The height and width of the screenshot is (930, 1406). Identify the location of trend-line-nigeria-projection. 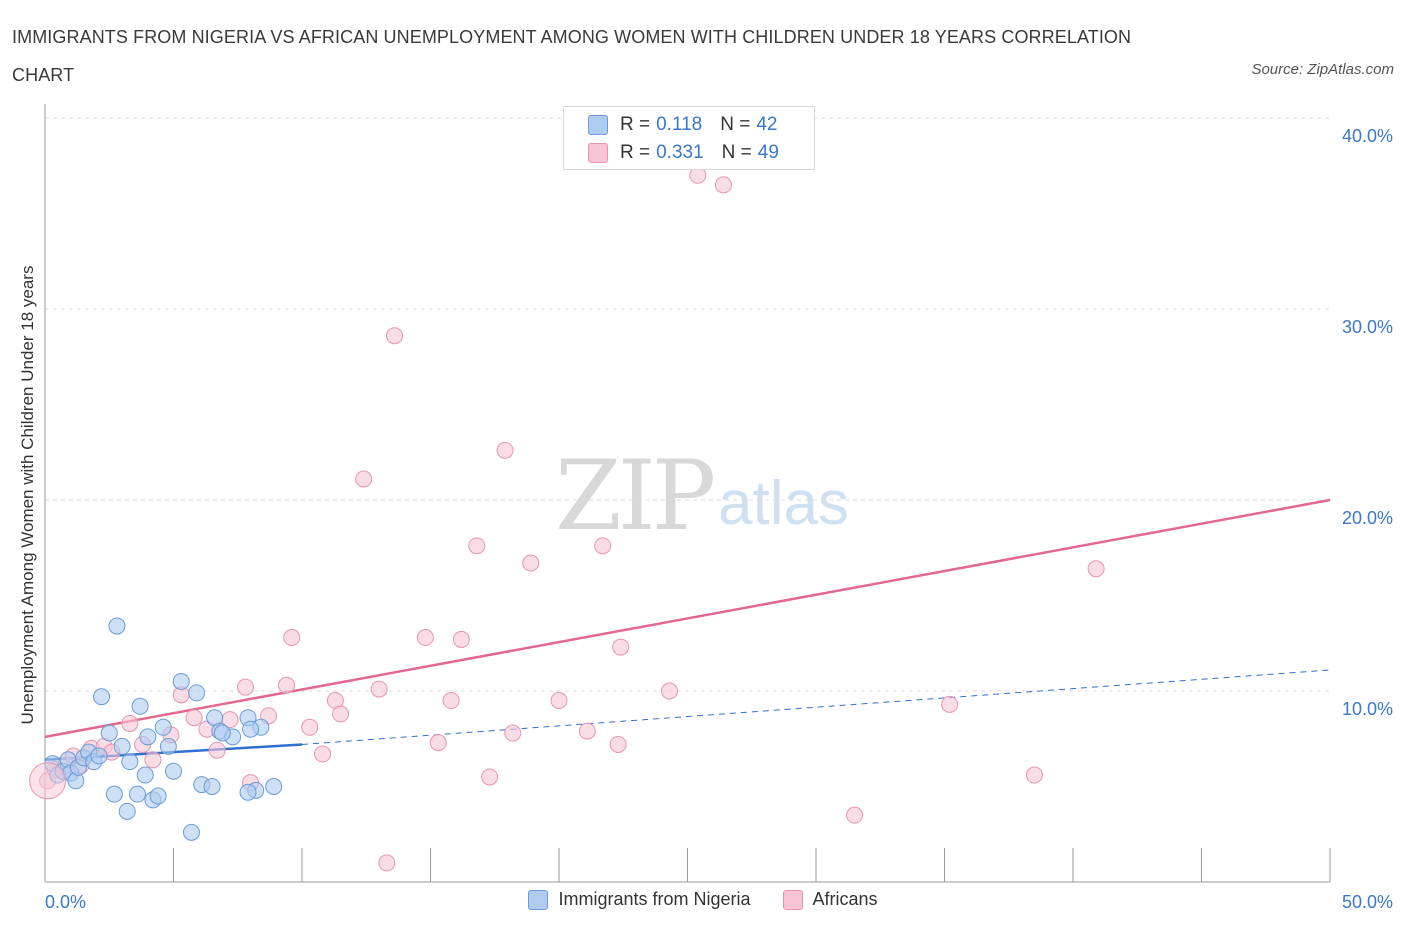
(816, 707).